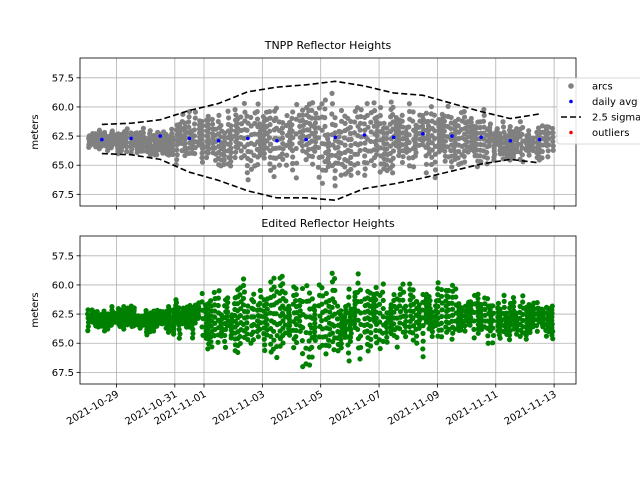 Image resolution: width=640 pixels, height=480 pixels. Describe the element at coordinates (610, 133) in the screenshot. I see `legend-entry: outliers` at that location.